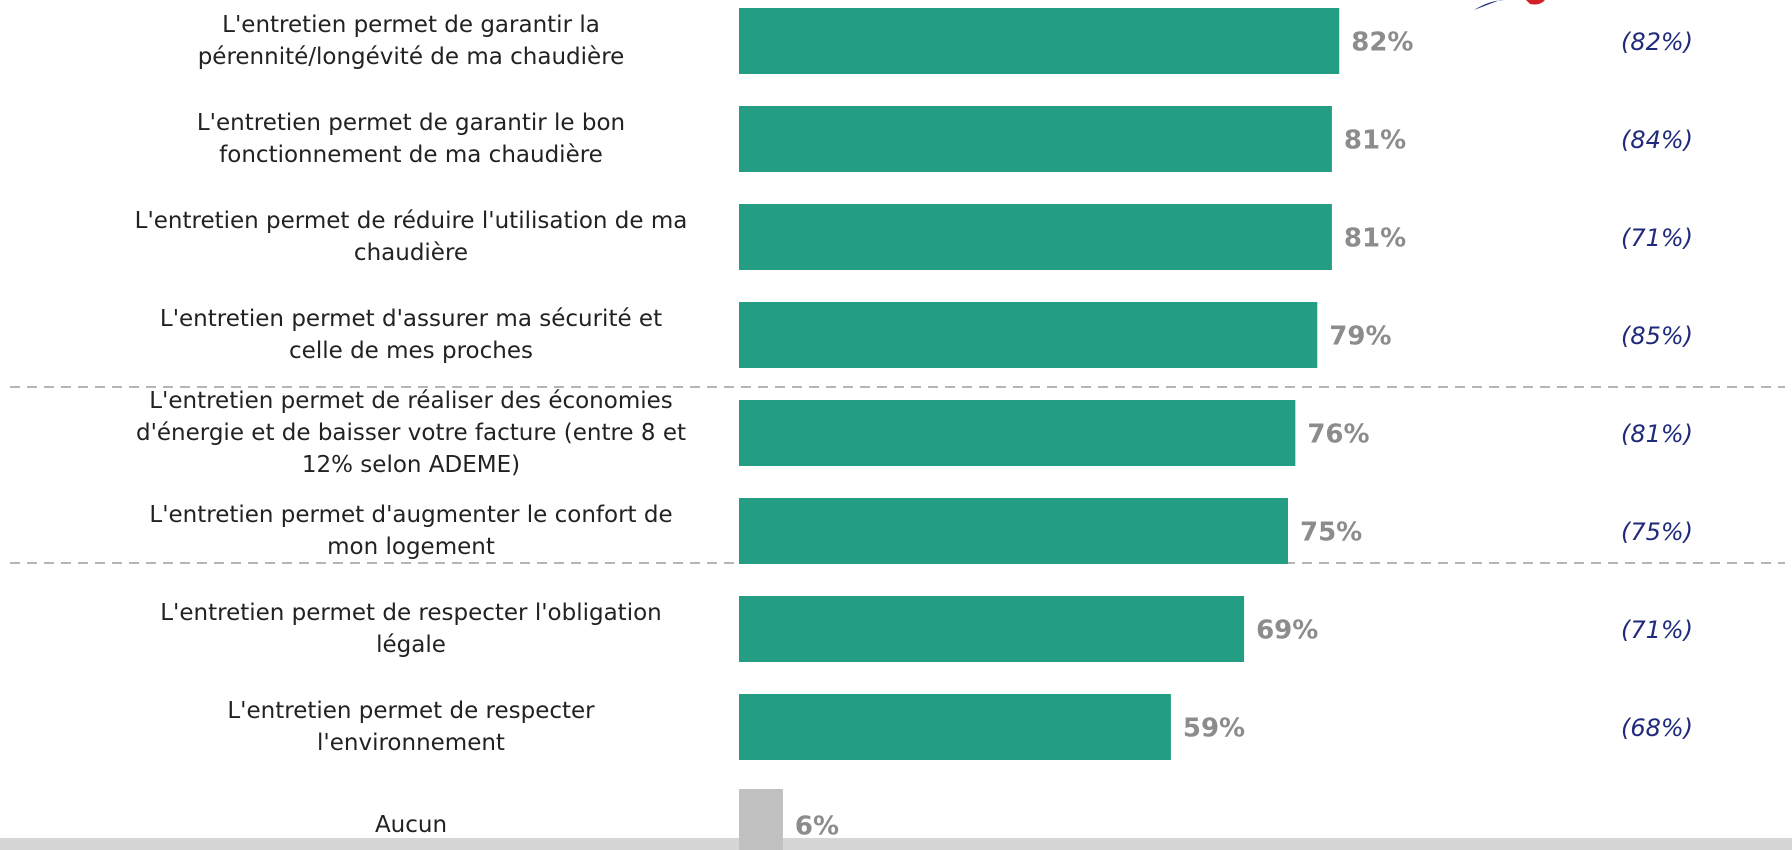  What do you see at coordinates (1214, 729) in the screenshot?
I see `value-label: 59%` at bounding box center [1214, 729].